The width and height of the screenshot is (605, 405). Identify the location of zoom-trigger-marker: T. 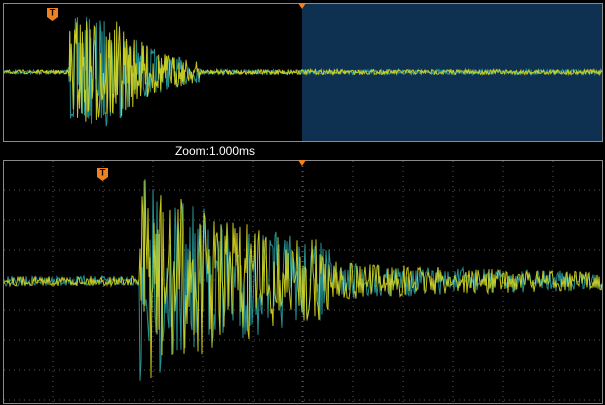
(102, 174).